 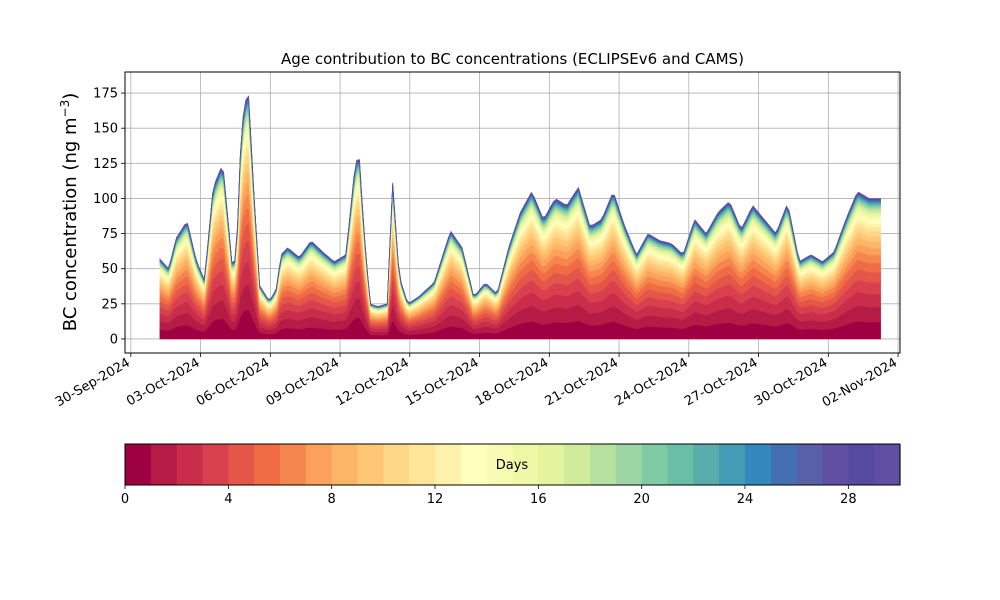 I want to click on y-axis-label: BC concentration (ng m−3), so click(x=69, y=212).